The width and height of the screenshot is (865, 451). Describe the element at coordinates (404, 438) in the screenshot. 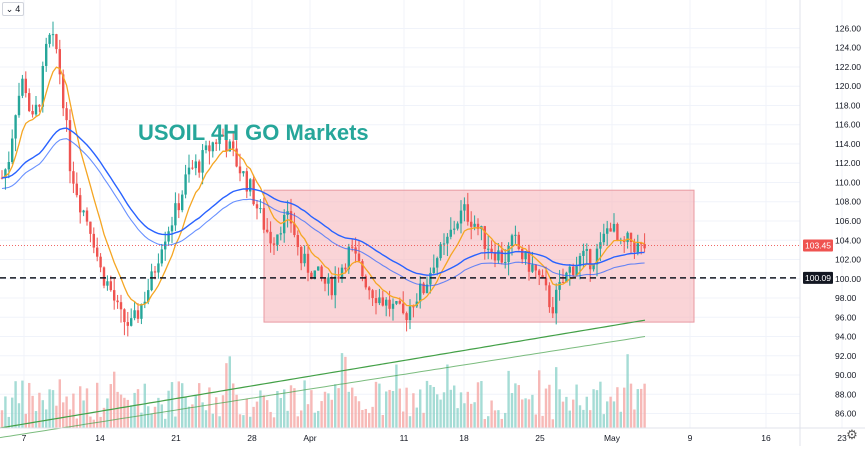

I see `x-tick-label: 11` at that location.